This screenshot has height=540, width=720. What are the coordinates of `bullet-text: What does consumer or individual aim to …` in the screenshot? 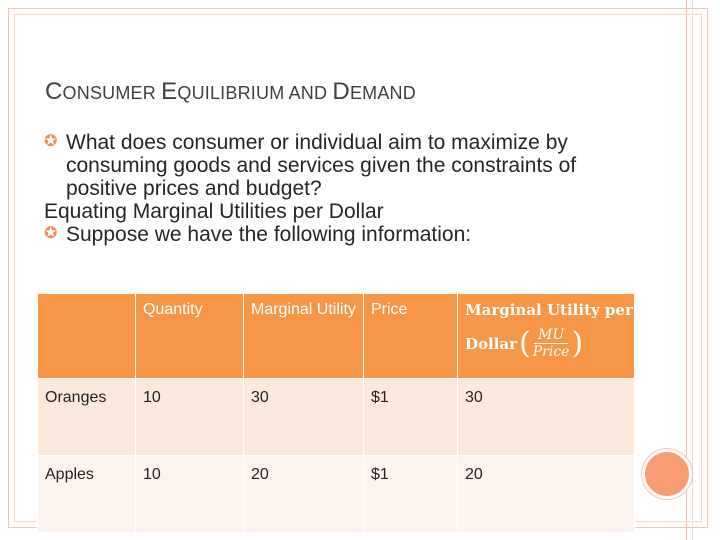 It's located at (321, 165).